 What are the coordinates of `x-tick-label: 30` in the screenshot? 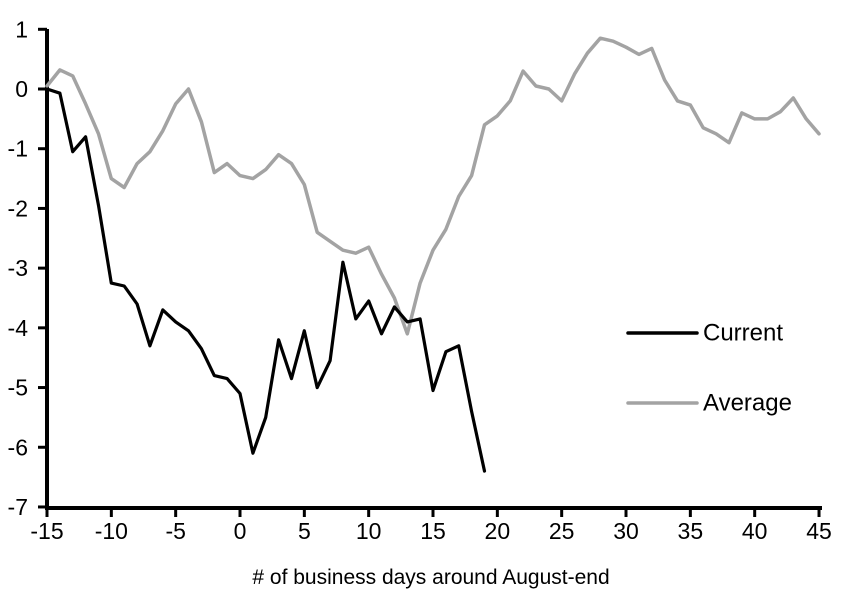 It's located at (626, 531).